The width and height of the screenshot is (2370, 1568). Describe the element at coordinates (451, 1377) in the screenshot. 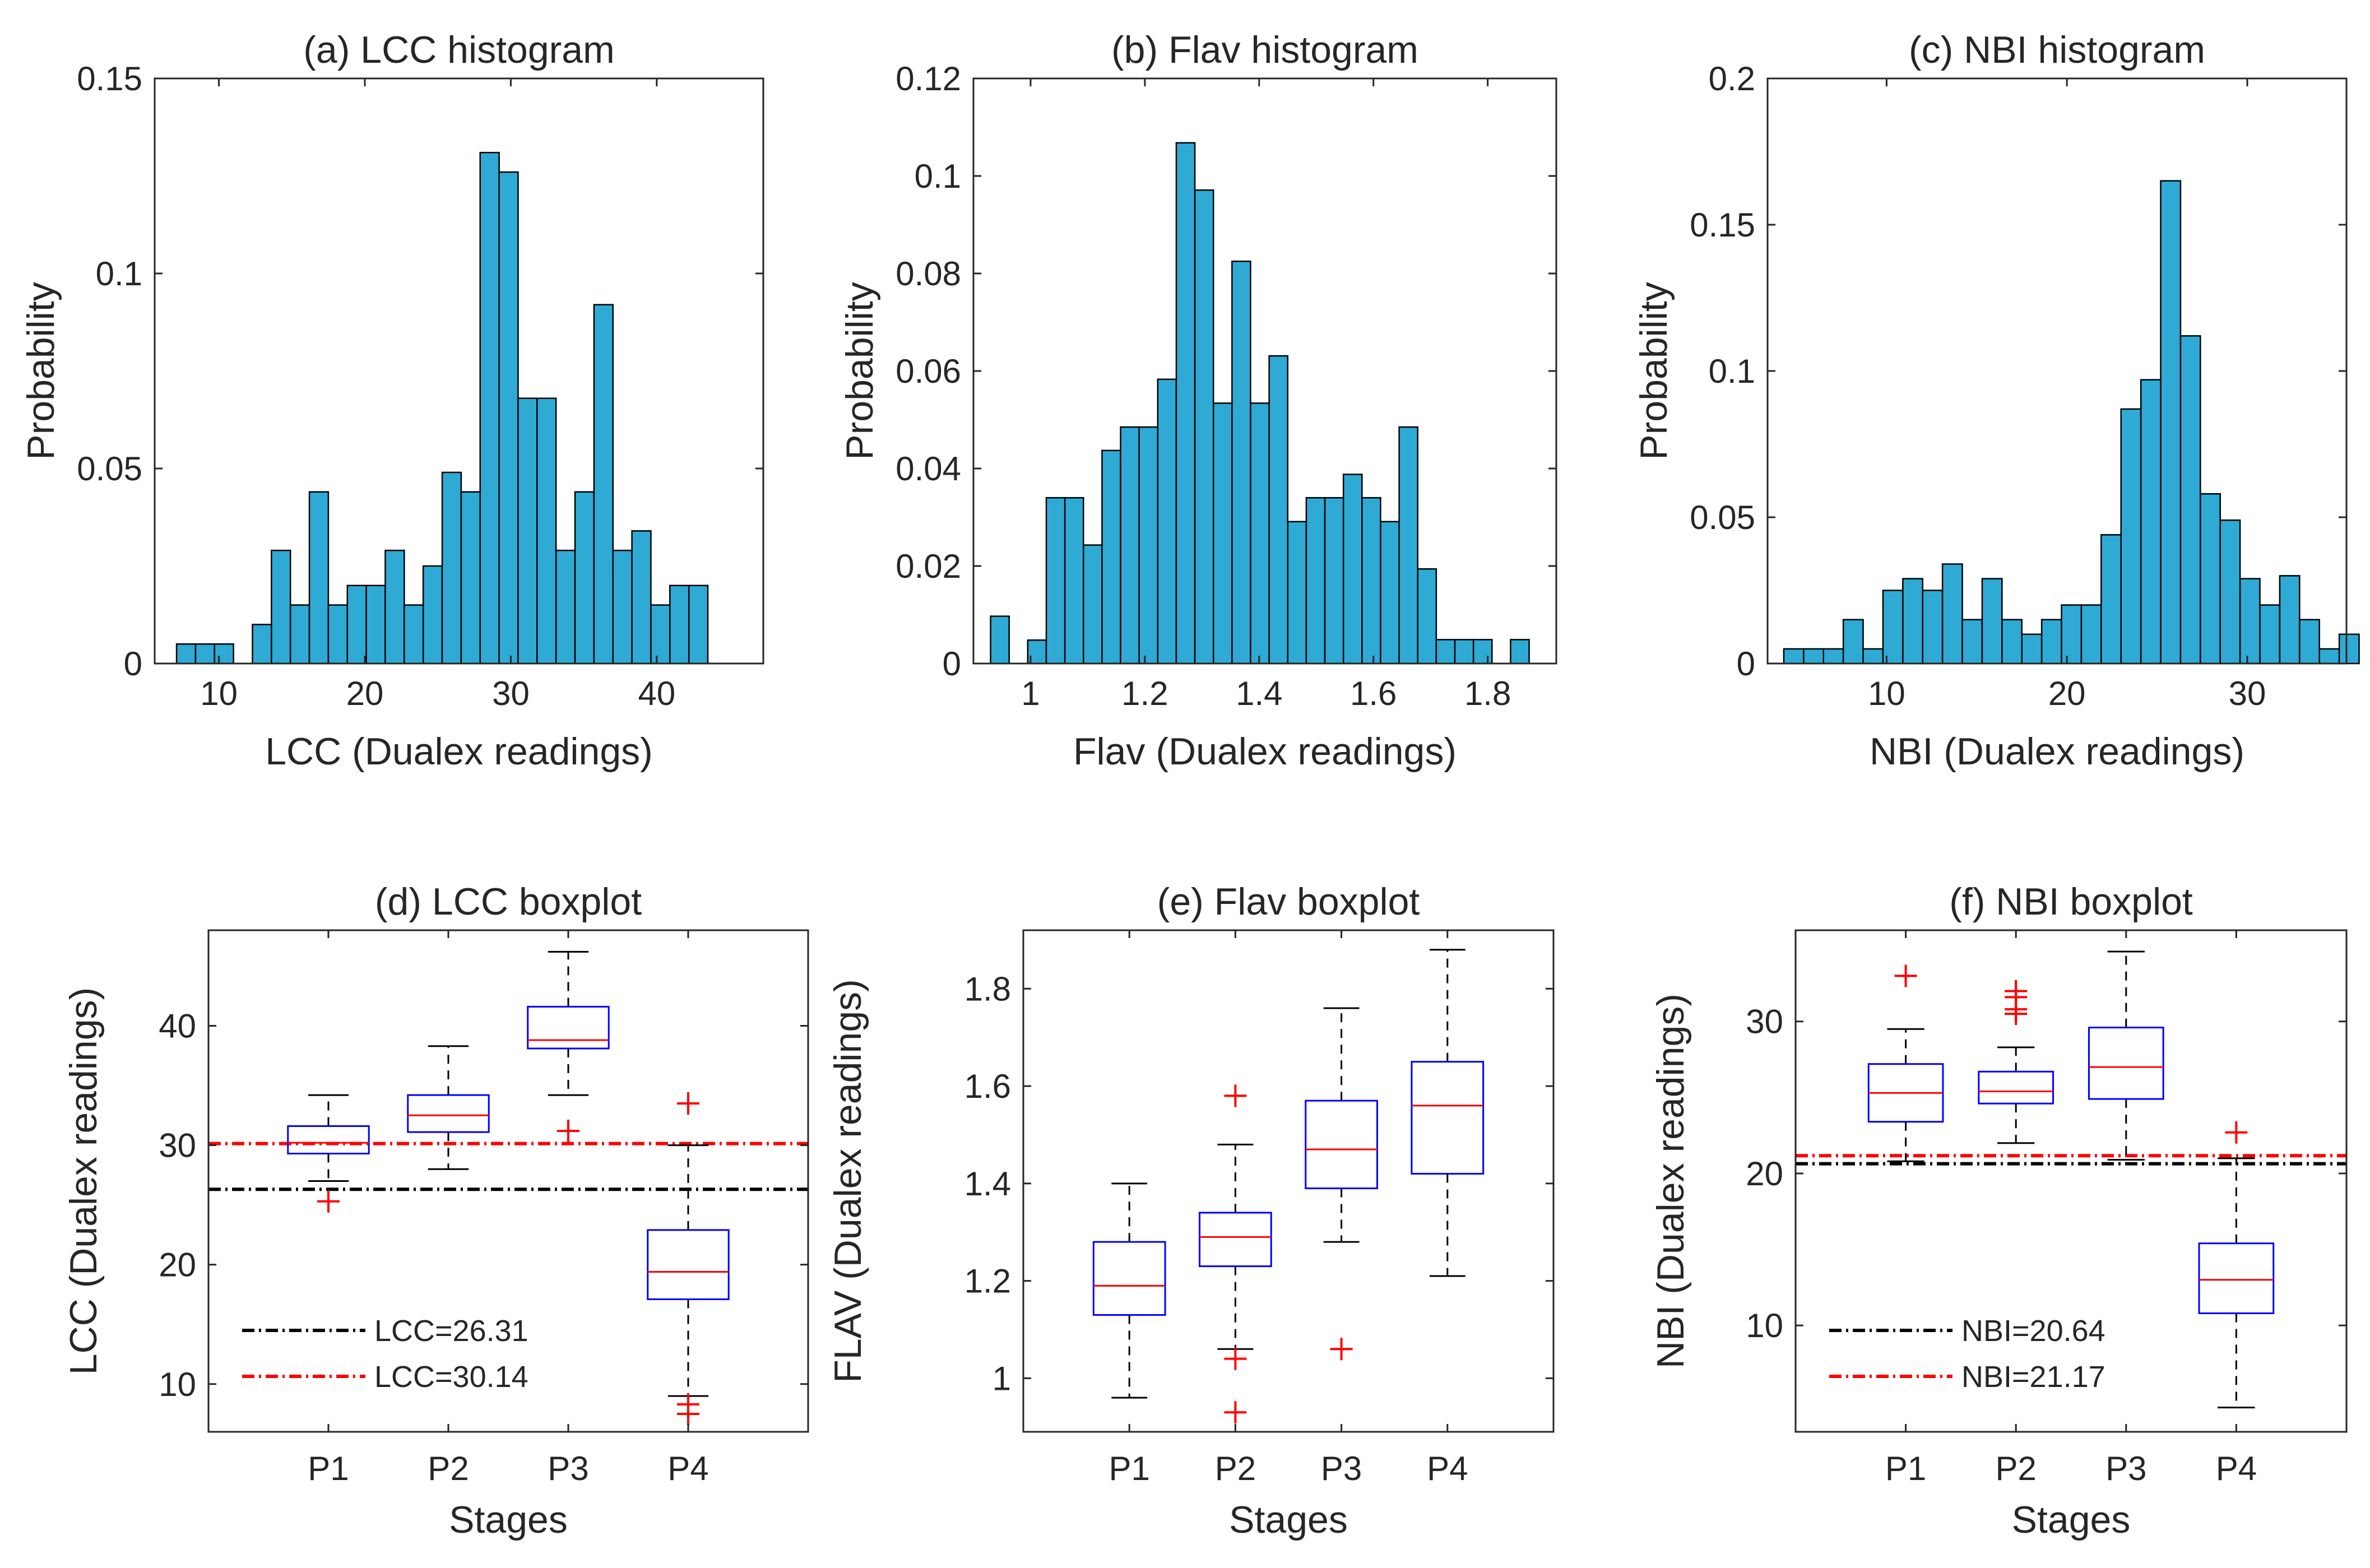

I see `legend-label: LCC=30.14` at that location.